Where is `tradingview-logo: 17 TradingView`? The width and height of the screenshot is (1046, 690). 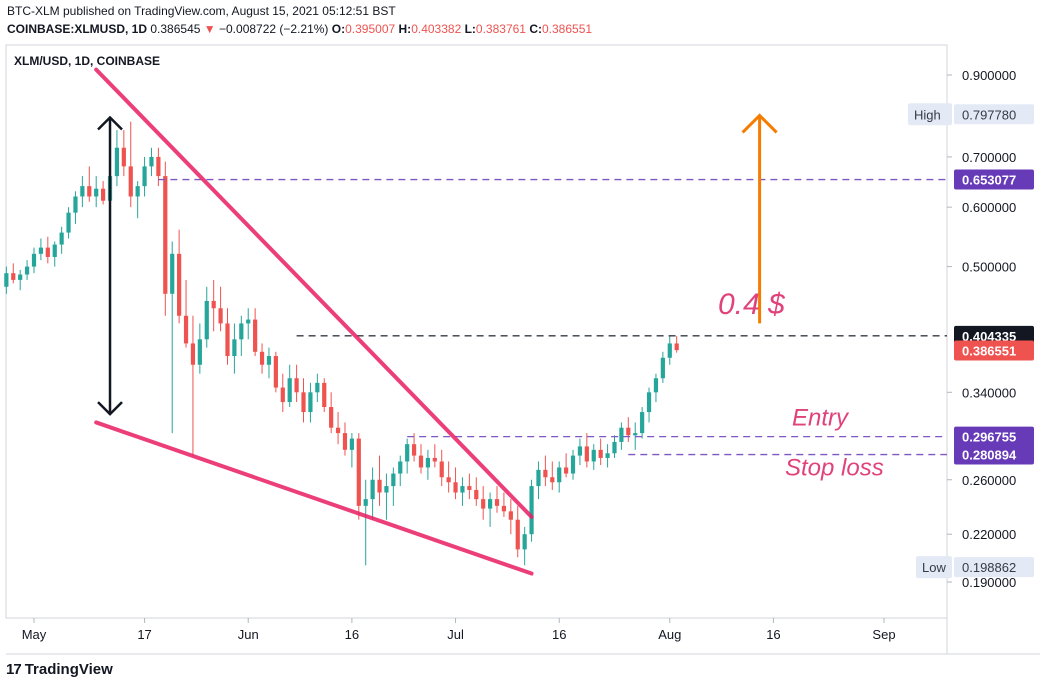
tradingview-logo: 17 TradingView is located at coordinates (59, 669).